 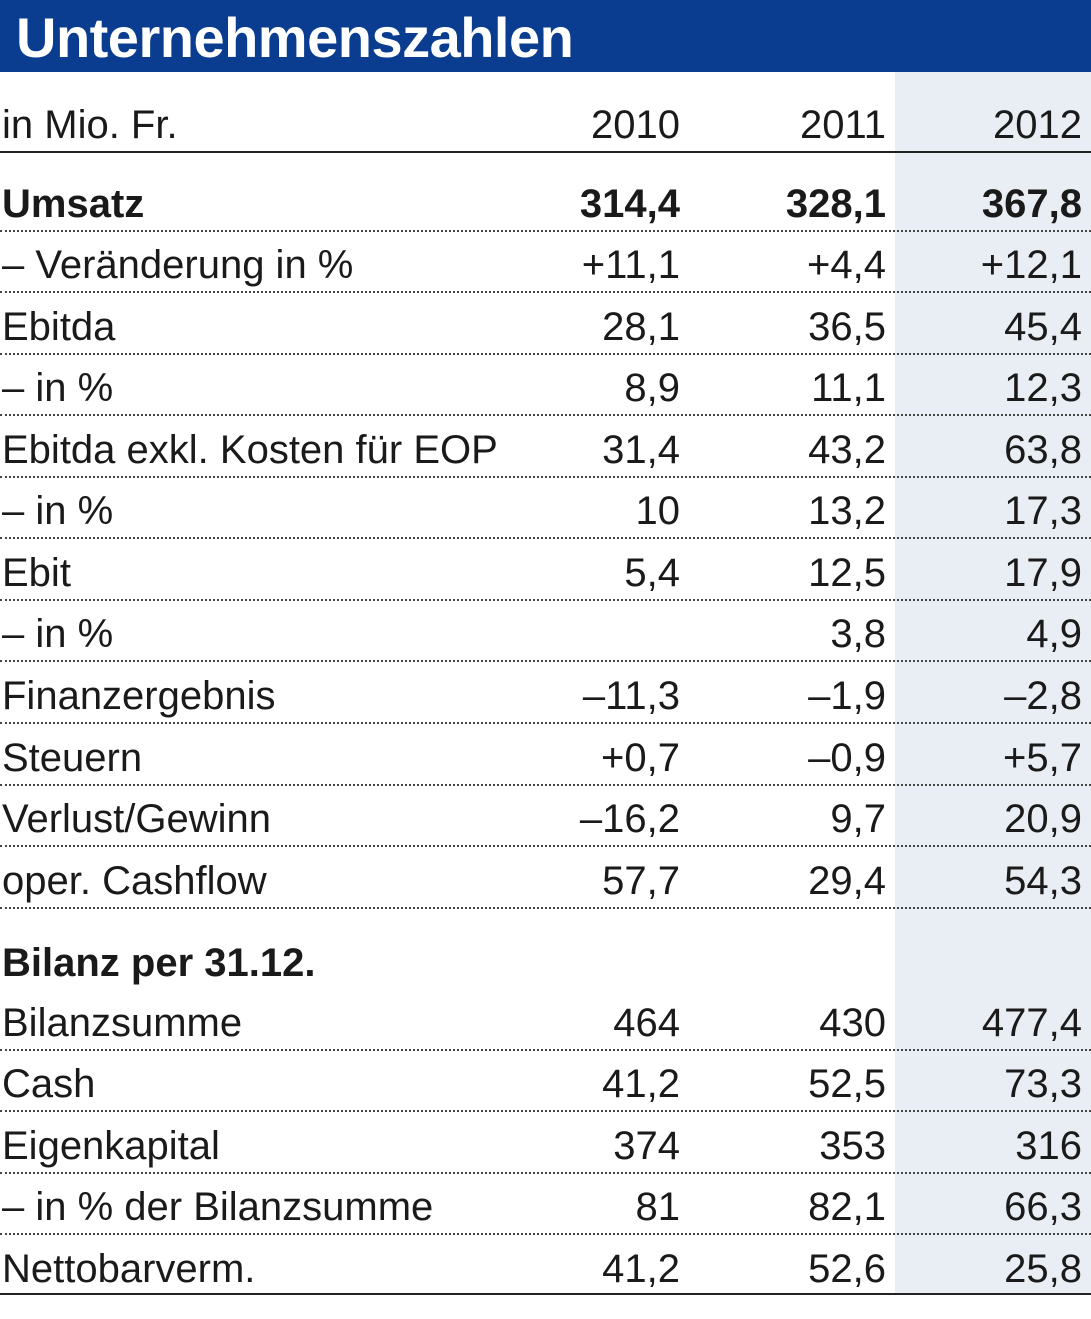 What do you see at coordinates (545, 447) in the screenshot?
I see `table-row: Ebitda exkl. Kosten für EOP 31,4 43,2 63,8` at bounding box center [545, 447].